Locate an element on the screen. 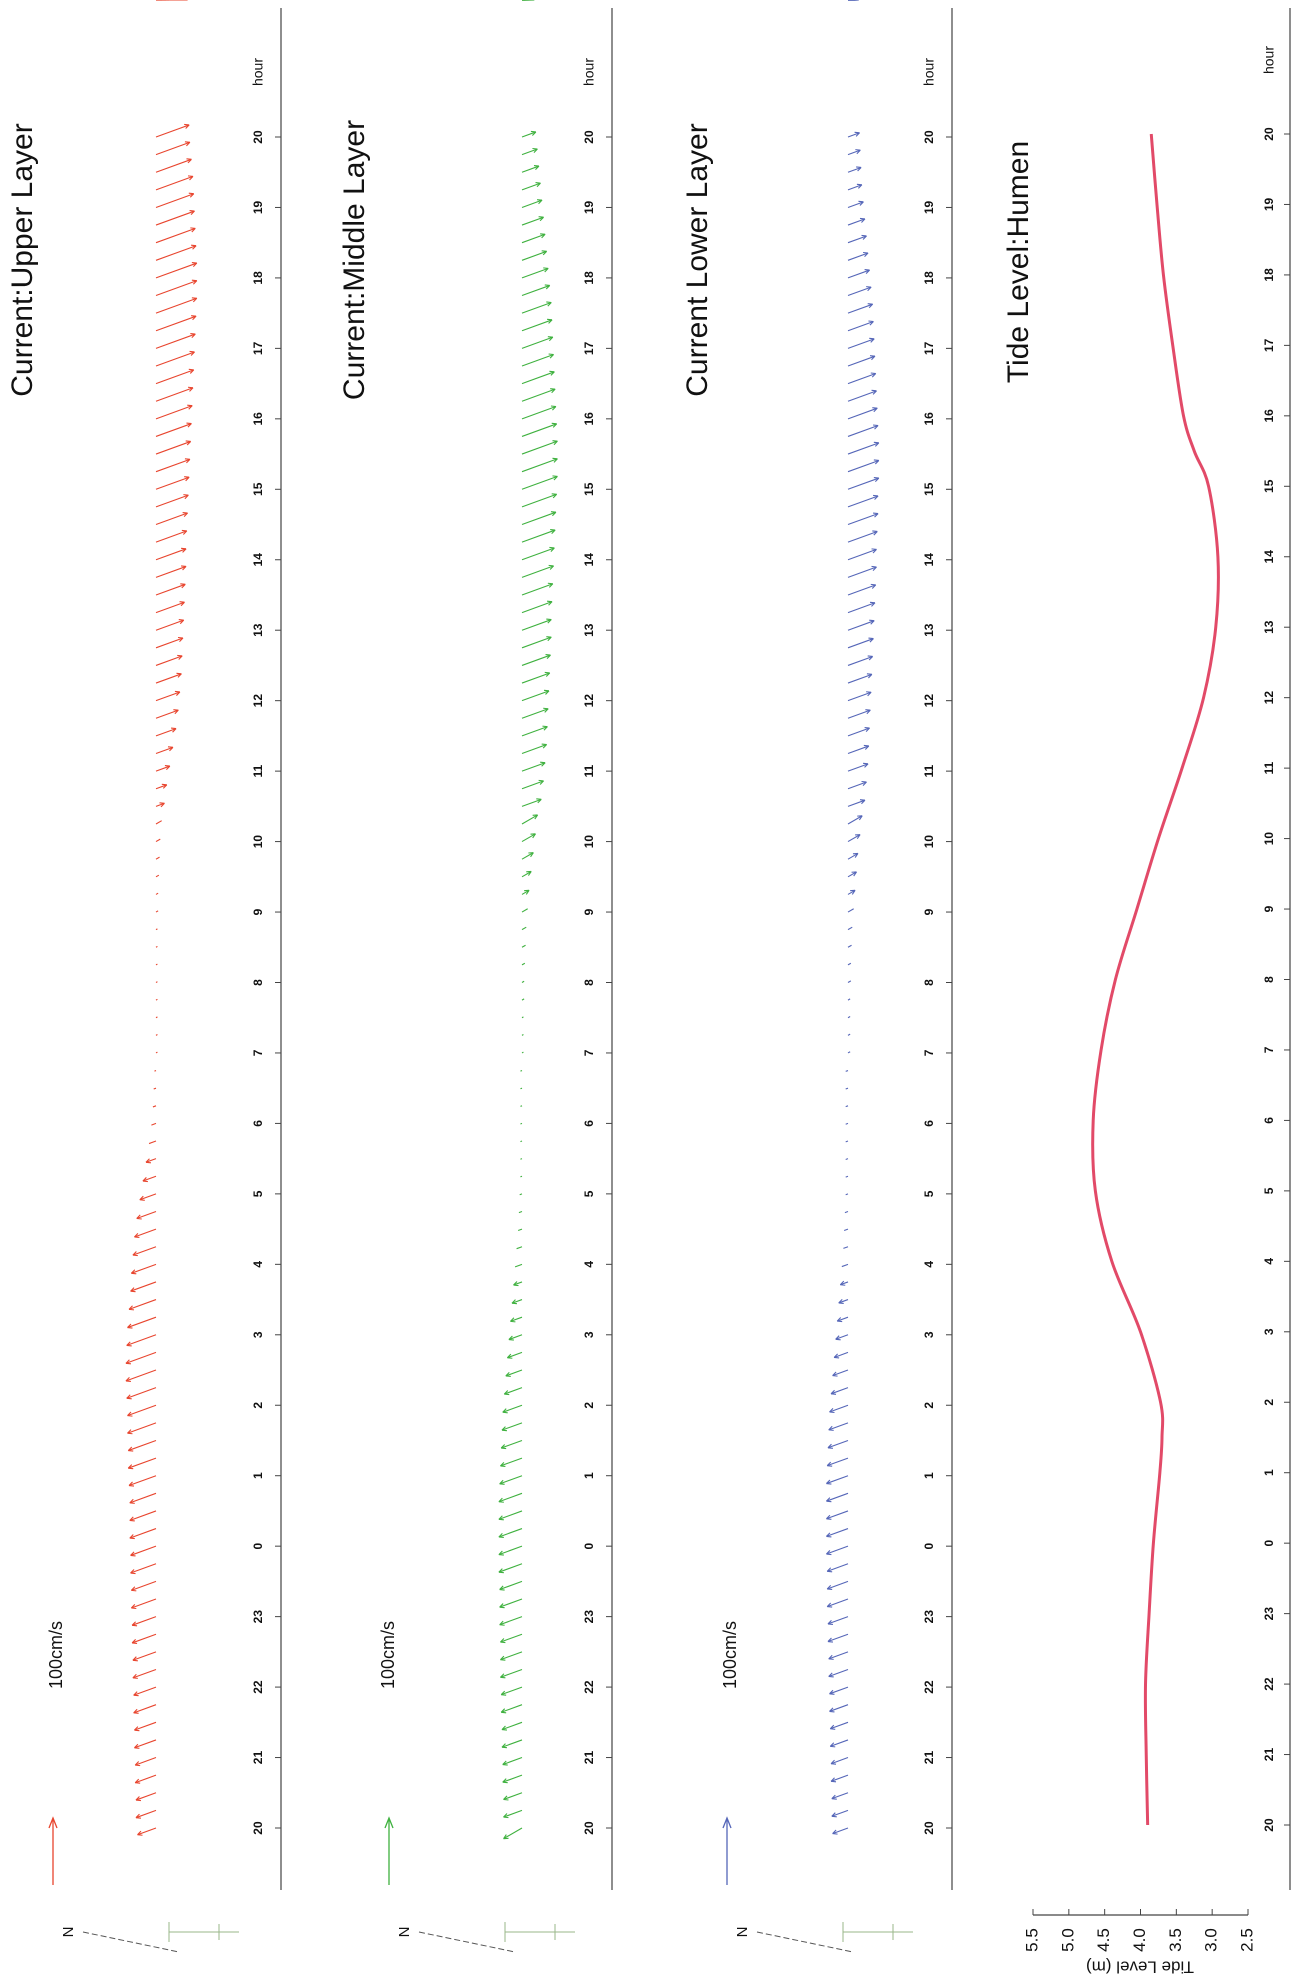 Image resolution: width=1316 pixels, height=1980 pixels. north-indicator: N is located at coordinates (823, 1937).